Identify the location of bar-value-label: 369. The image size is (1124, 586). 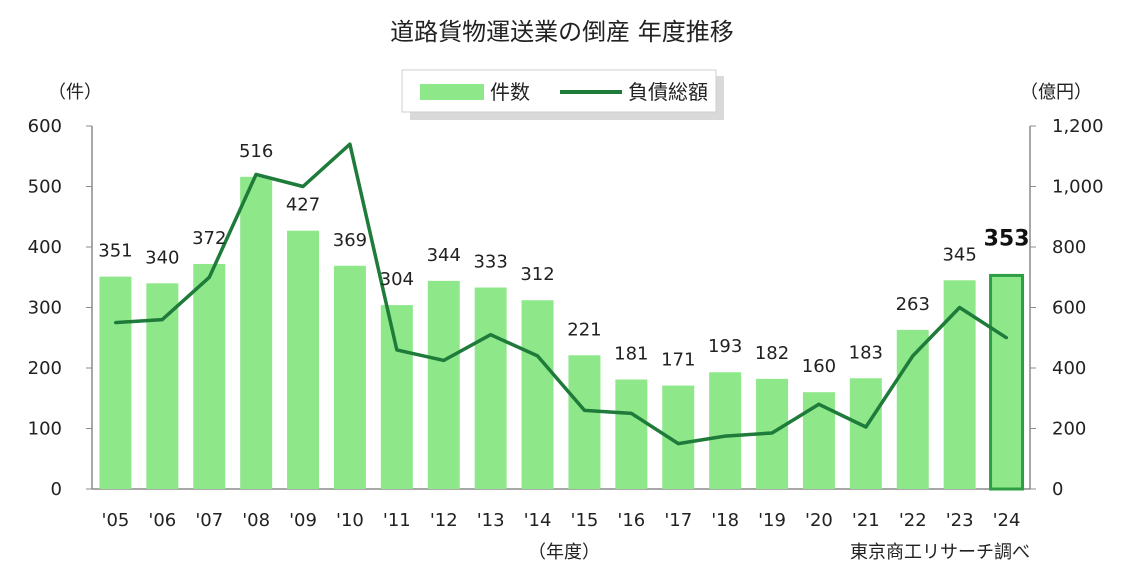
(350, 240).